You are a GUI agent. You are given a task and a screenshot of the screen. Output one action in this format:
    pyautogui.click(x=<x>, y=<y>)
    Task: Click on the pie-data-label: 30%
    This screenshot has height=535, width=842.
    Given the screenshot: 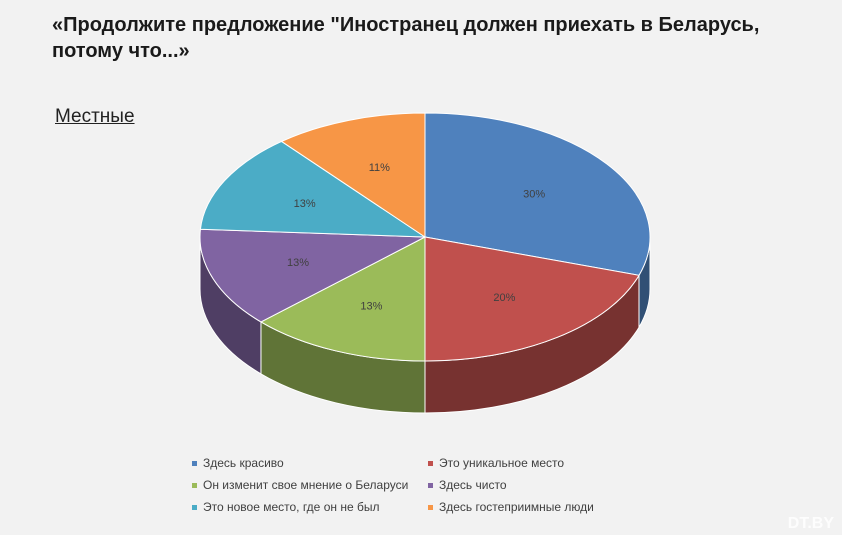 What is the action you would take?
    pyautogui.click(x=534, y=194)
    